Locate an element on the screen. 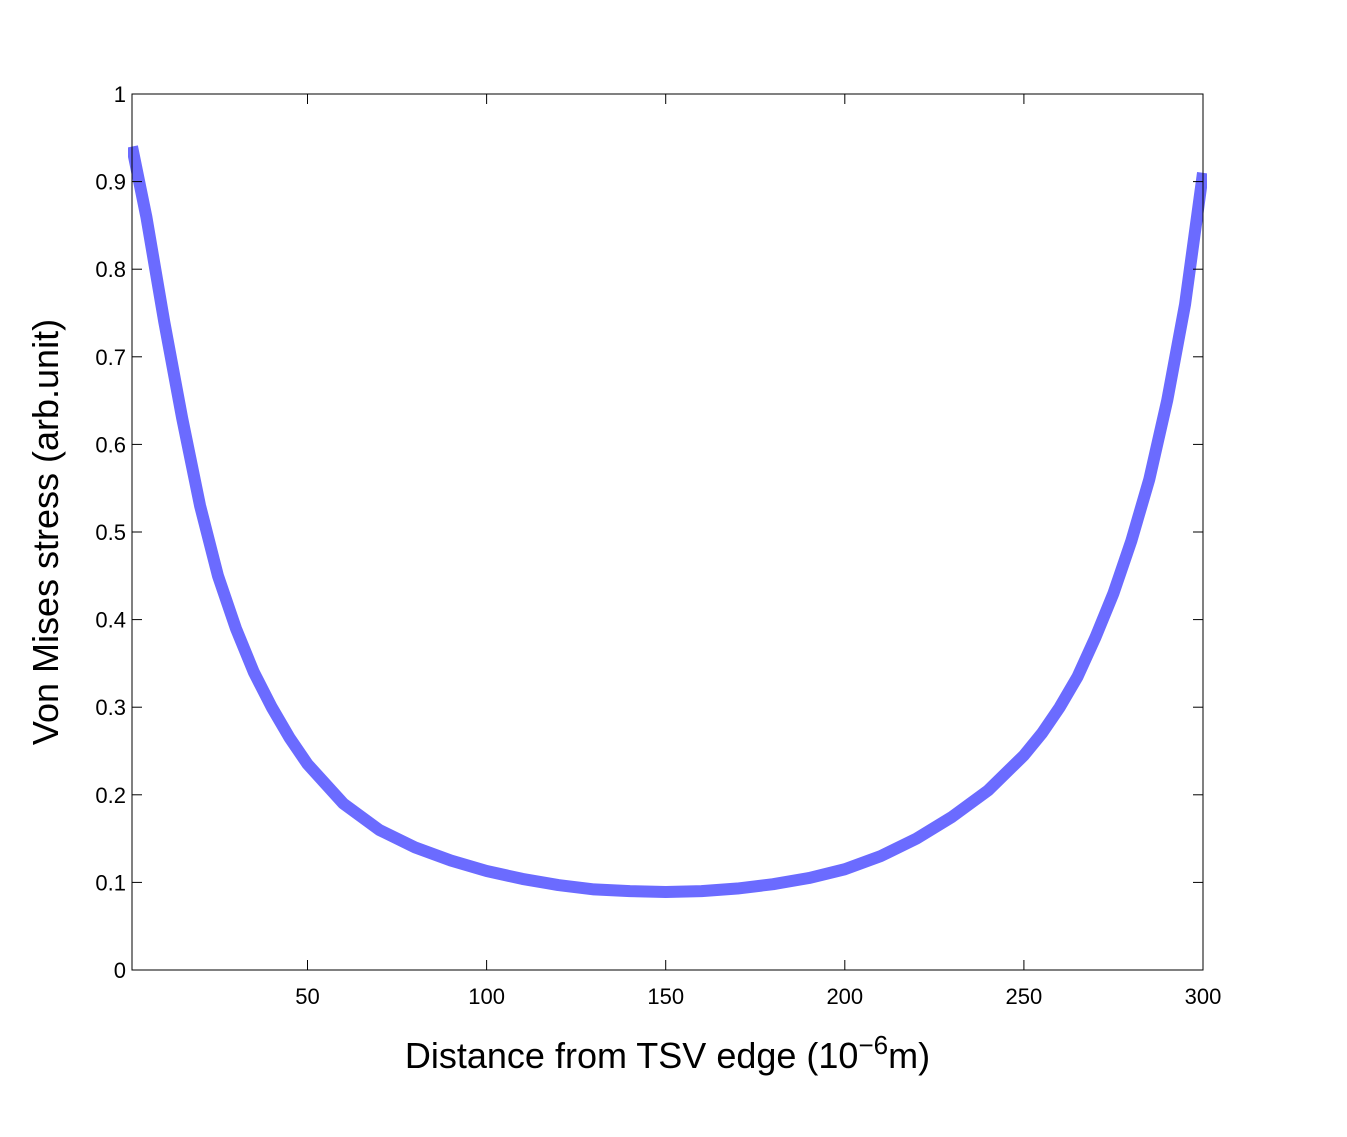 This screenshot has height=1137, width=1347. x-axis-title-main: Distance from TSV edge (10 is located at coordinates (632, 1055).